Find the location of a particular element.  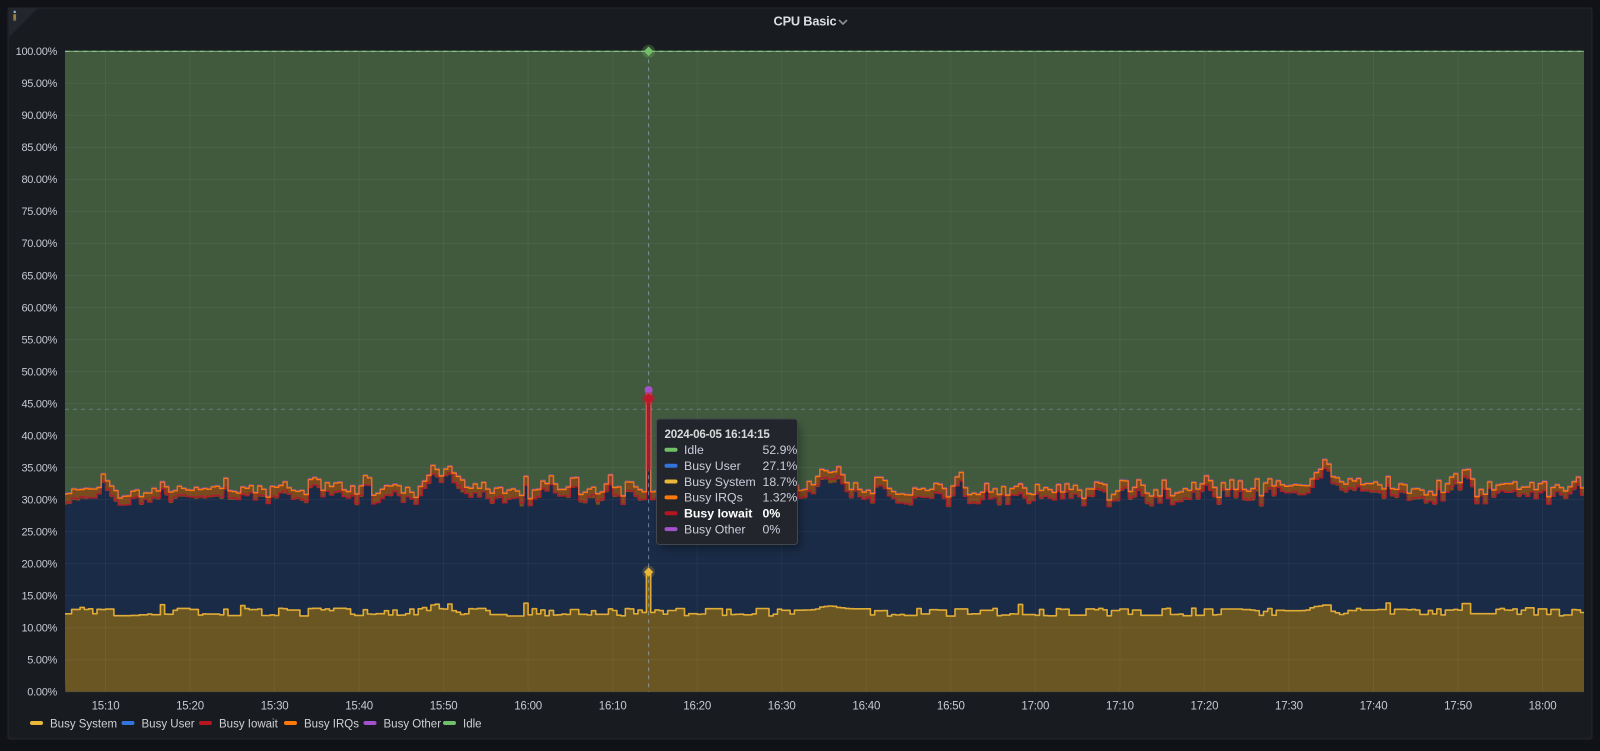

svg-text: 15:50 is located at coordinates (444, 707).